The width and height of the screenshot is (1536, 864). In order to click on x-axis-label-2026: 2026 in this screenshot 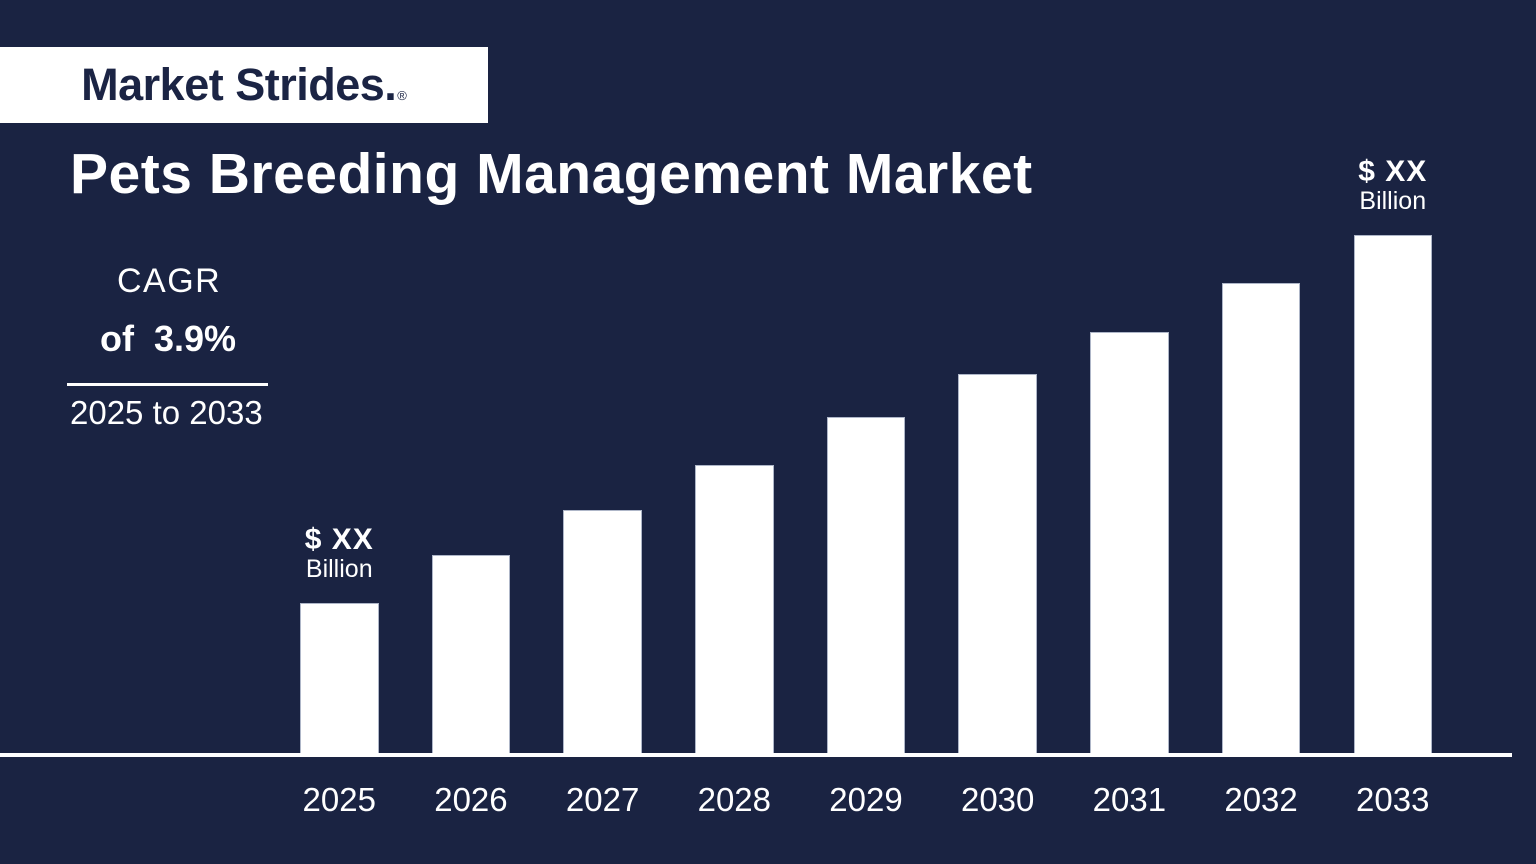, I will do `click(471, 799)`.